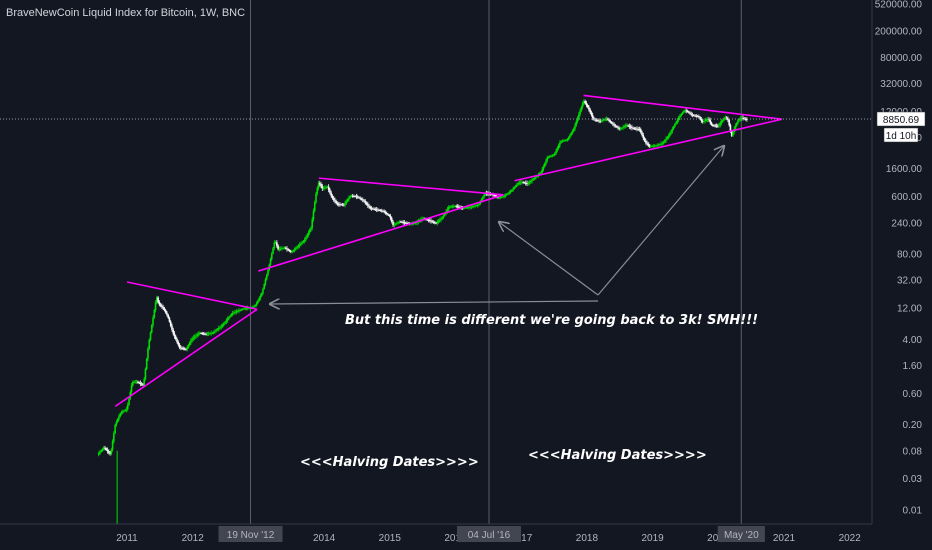 This screenshot has height=550, width=932. I want to click on price-axis-panel, so click(902, 262).